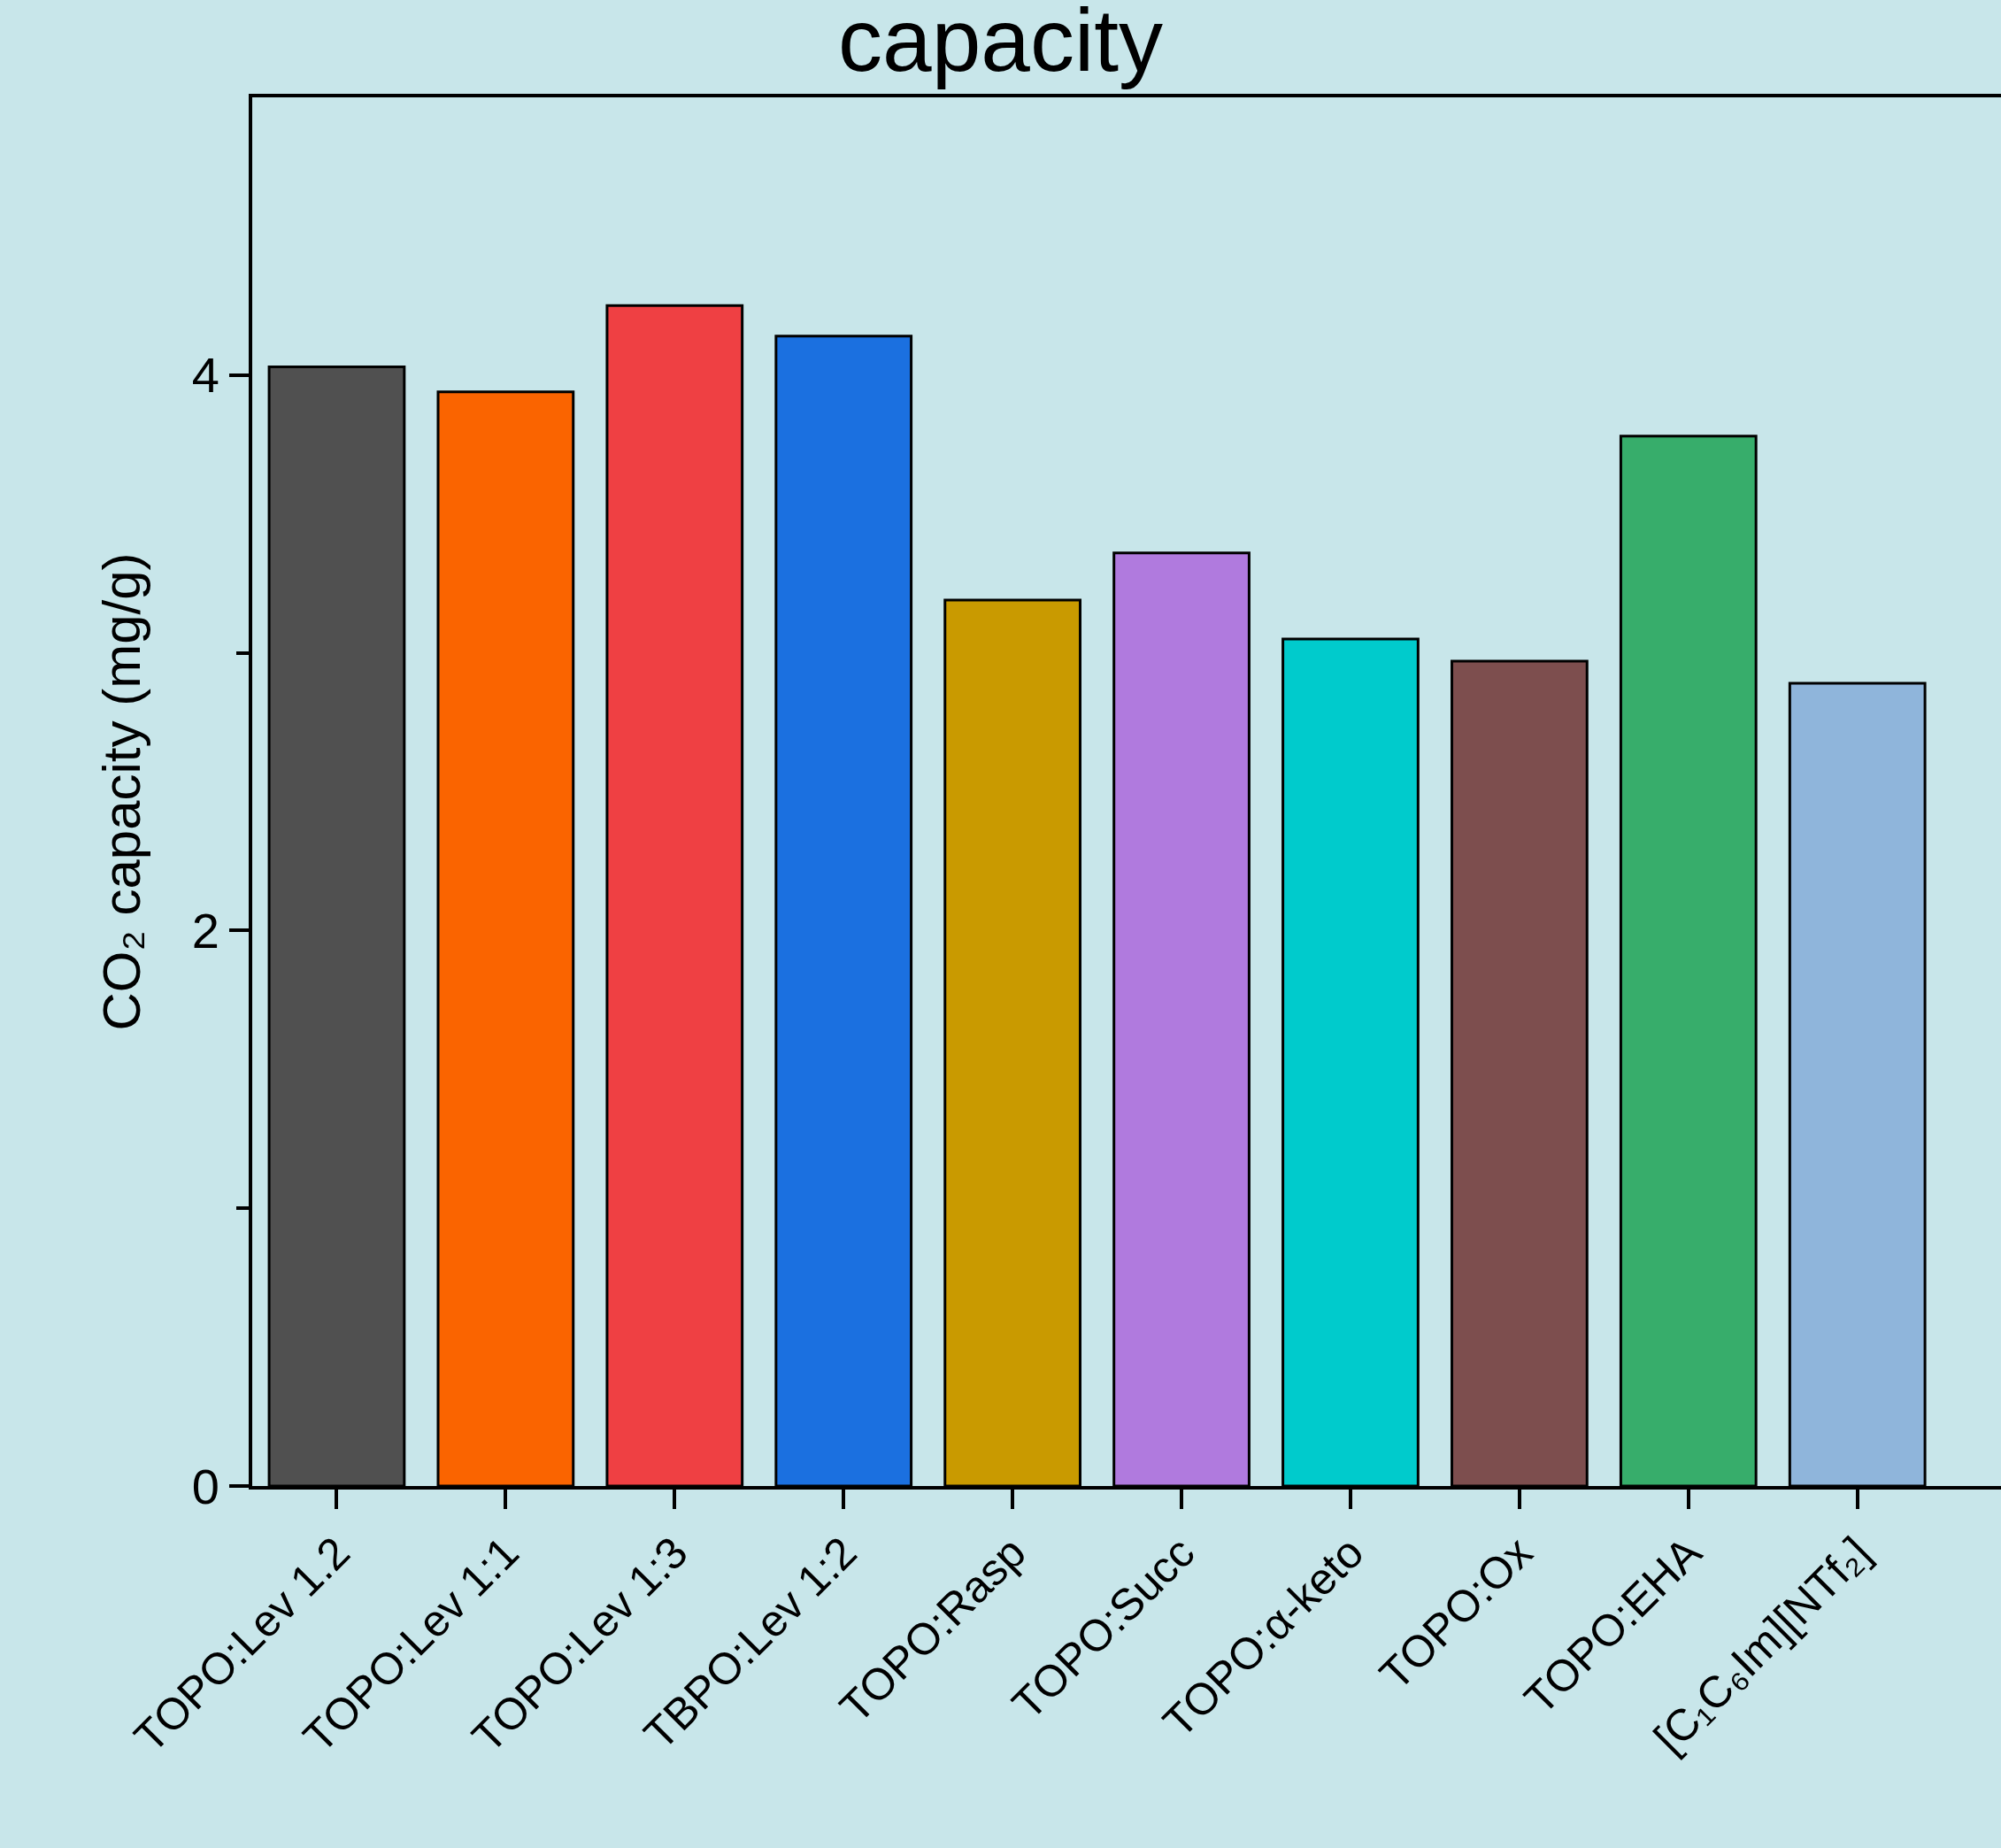 This screenshot has height=1848, width=2001. Describe the element at coordinates (205, 1486) in the screenshot. I see `y-tick-label: 0` at that location.